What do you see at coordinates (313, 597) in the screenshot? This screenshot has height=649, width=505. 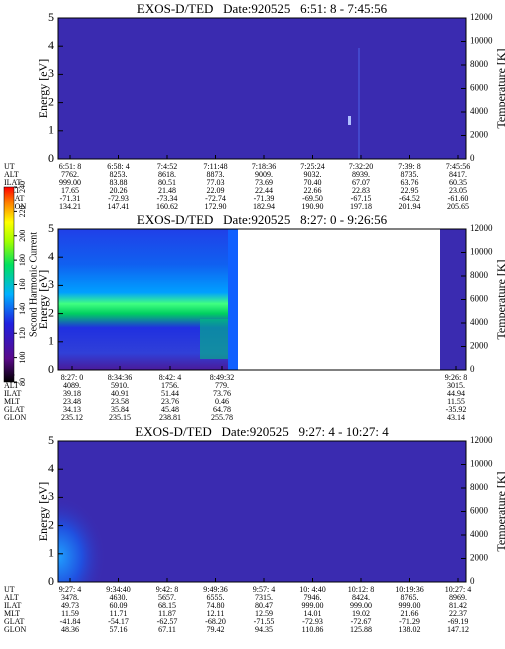 I see `ephemeris-value: 7946.` at bounding box center [313, 597].